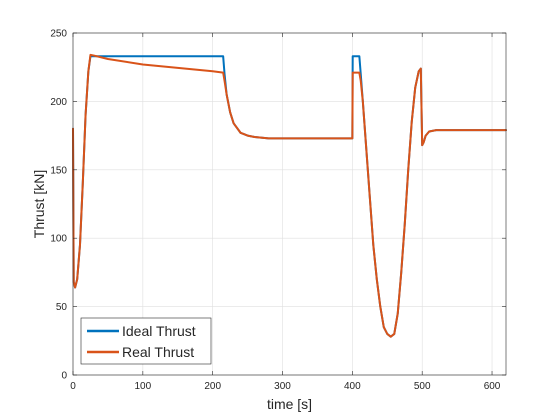  Describe the element at coordinates (289, 404) in the screenshot. I see `x-axis-label: time [s]` at that location.